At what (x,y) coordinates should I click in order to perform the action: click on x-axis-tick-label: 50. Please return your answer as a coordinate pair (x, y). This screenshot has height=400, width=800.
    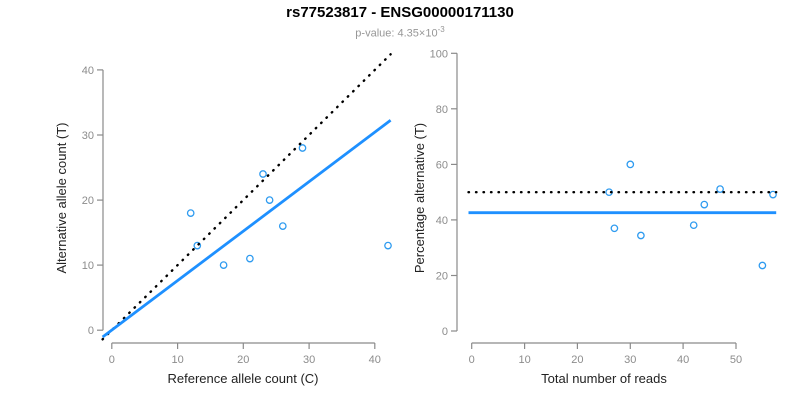
    Looking at the image, I should click on (736, 360).